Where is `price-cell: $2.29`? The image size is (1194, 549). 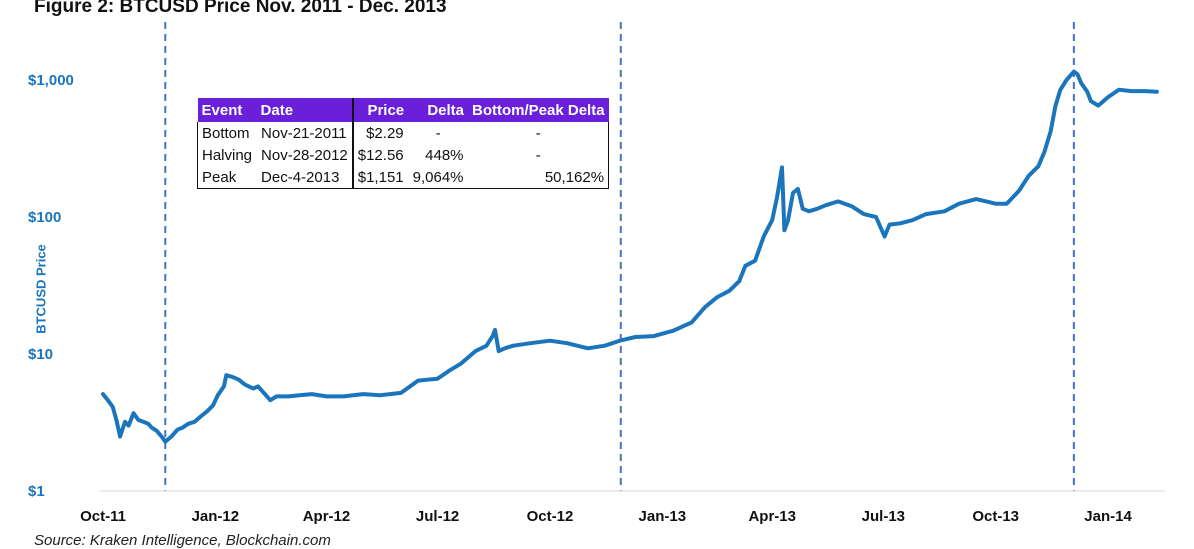
price-cell: $2.29 is located at coordinates (380, 133).